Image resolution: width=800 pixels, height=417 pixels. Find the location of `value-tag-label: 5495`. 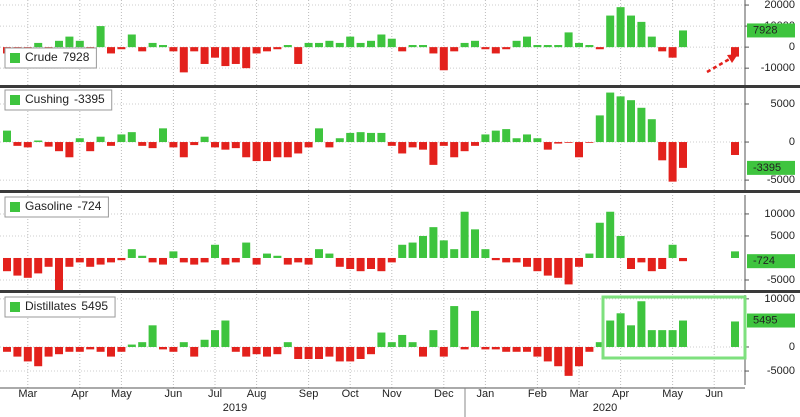

value-tag-label: 5495 is located at coordinates (765, 320).